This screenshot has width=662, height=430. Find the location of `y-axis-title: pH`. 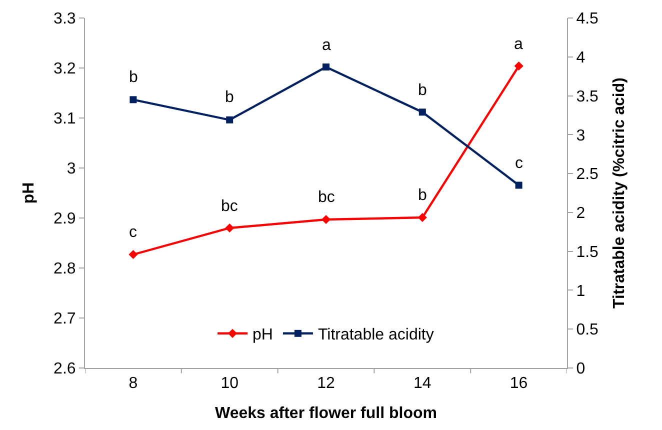

y-axis-title: pH is located at coordinates (29, 193).